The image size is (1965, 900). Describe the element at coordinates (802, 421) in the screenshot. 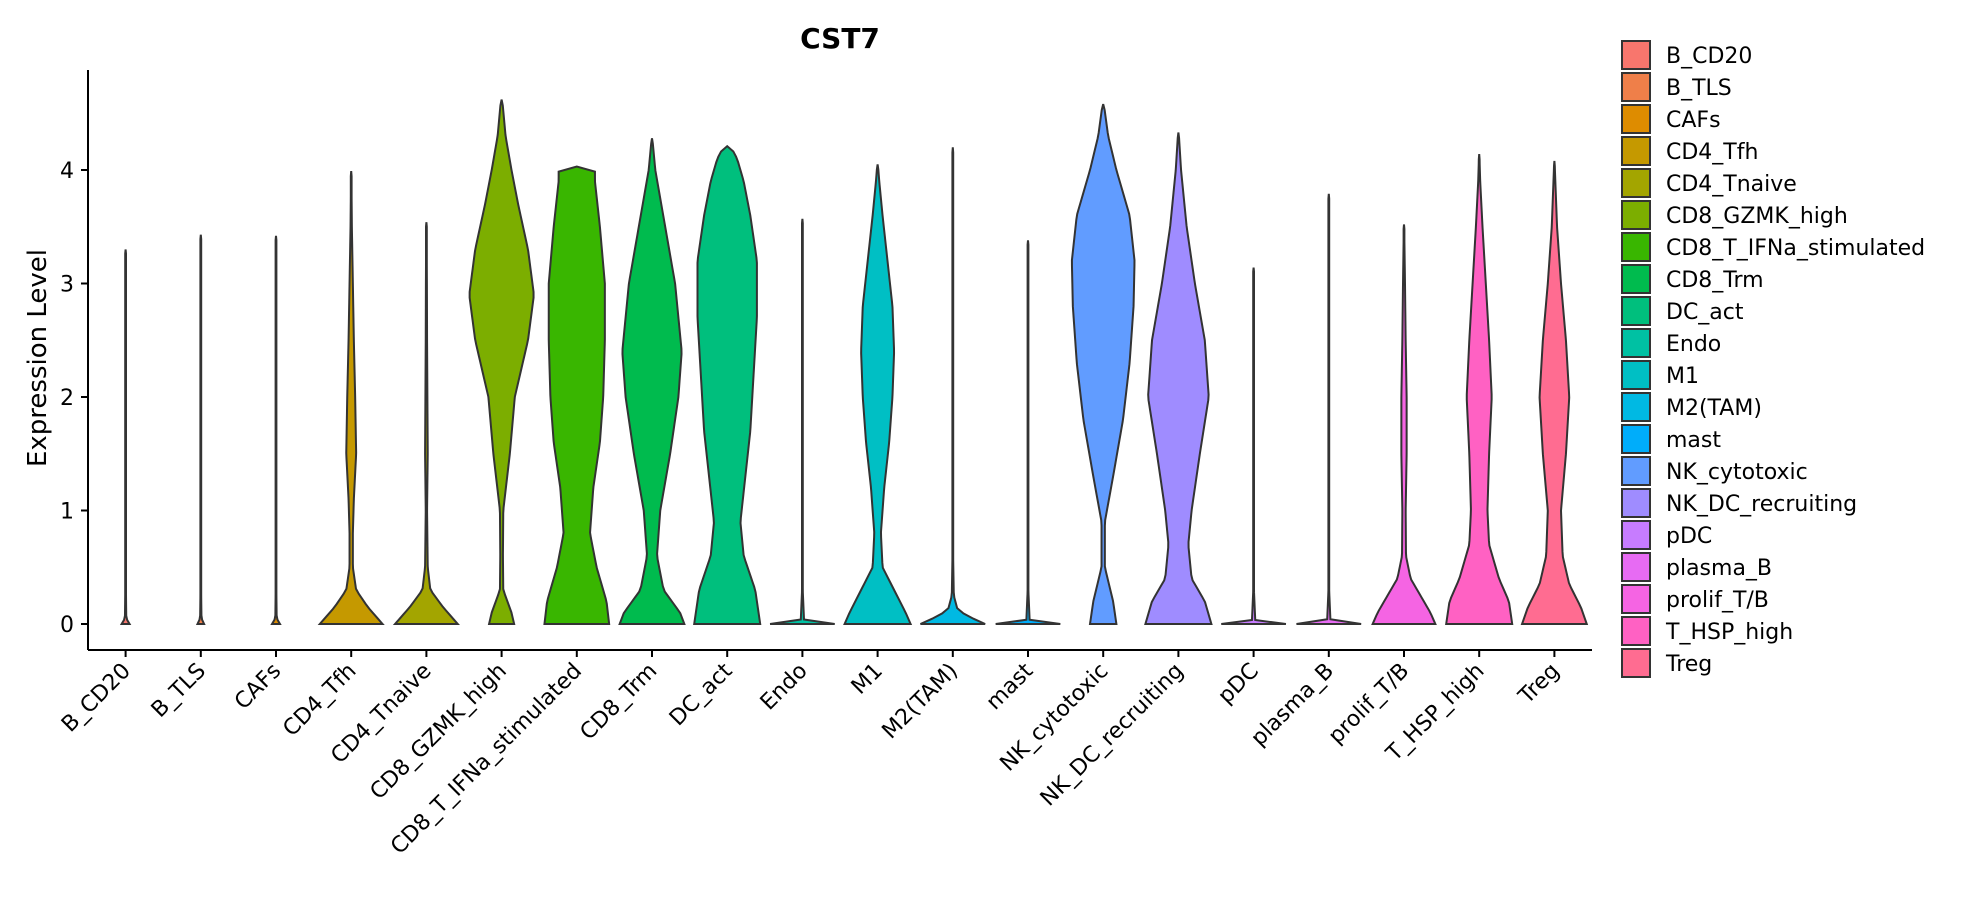

I see `violin-Endo` at that location.